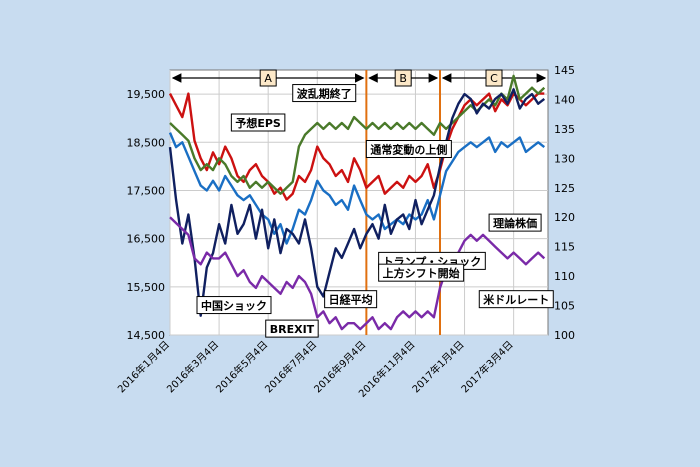 This screenshot has width=700, height=467. I want to click on y-tick-label-right: 140, so click(564, 99).